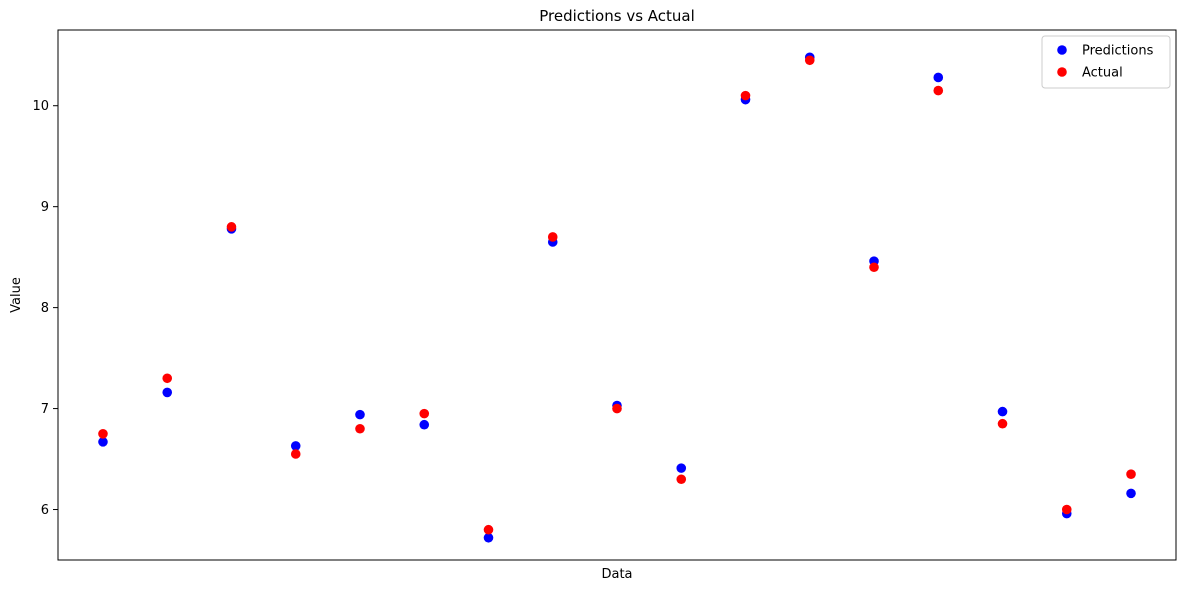 The width and height of the screenshot is (1189, 590). I want to click on legend-label-actual: Actual, so click(1102, 73).